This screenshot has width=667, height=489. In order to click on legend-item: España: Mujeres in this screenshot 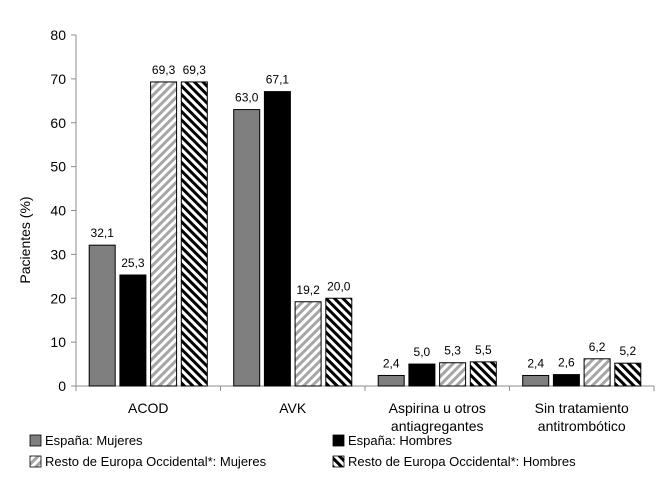, I will do `click(86, 440)`.